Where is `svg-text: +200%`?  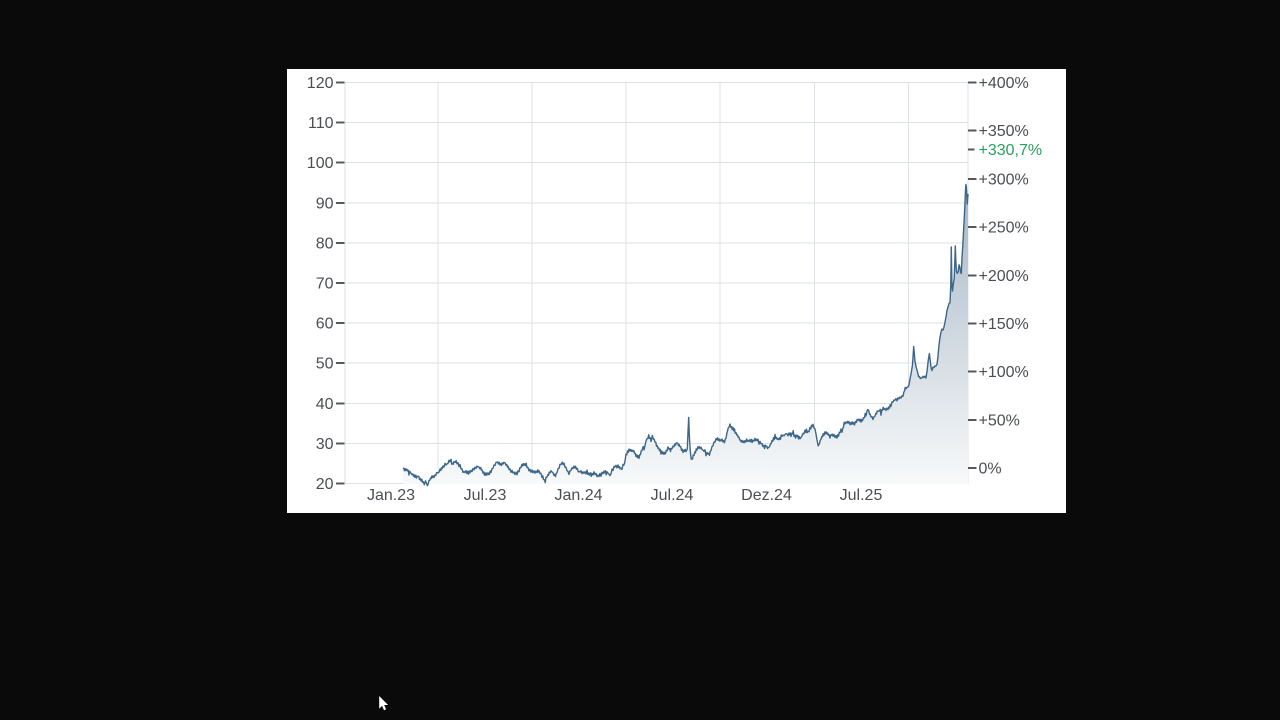 svg-text: +200% is located at coordinates (1004, 276).